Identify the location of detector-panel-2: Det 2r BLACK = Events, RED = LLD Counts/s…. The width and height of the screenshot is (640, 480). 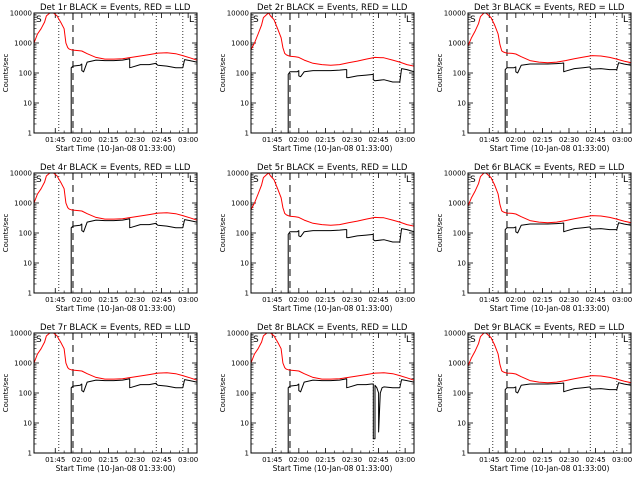
(317, 78).